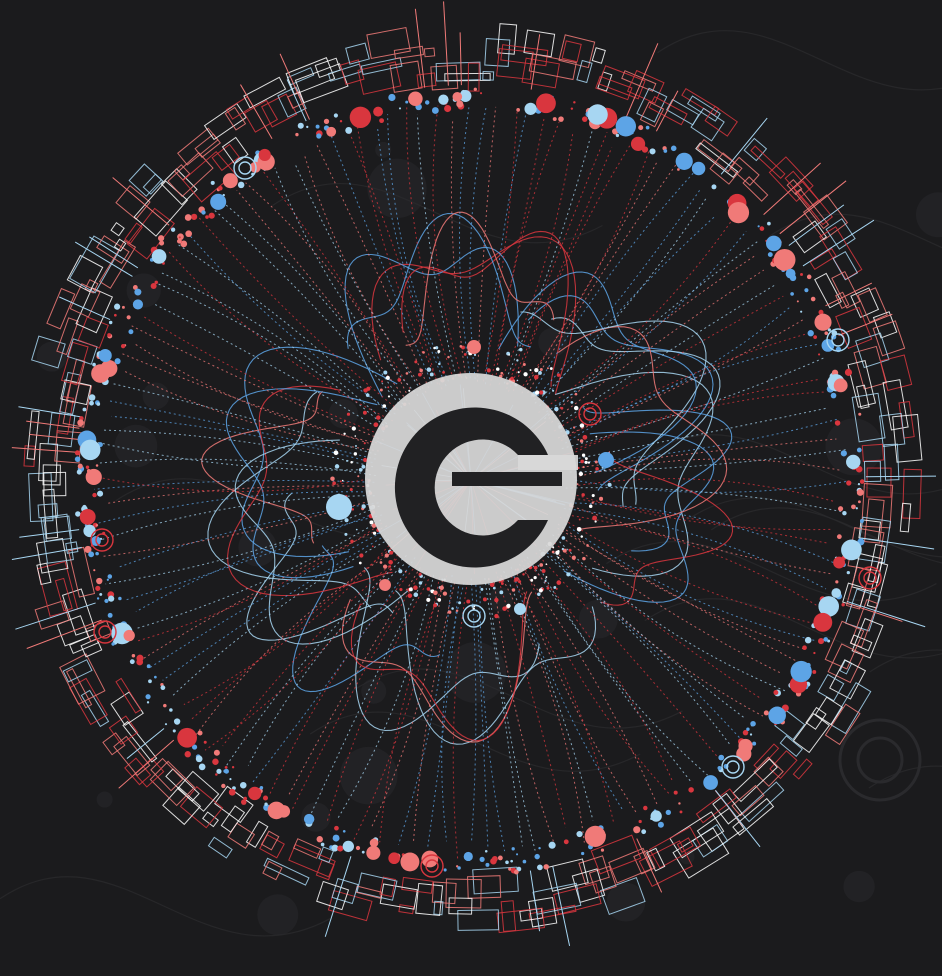 The image size is (942, 976). Describe the element at coordinates (366, 619) in the screenshot. I see `wave-line` at that location.